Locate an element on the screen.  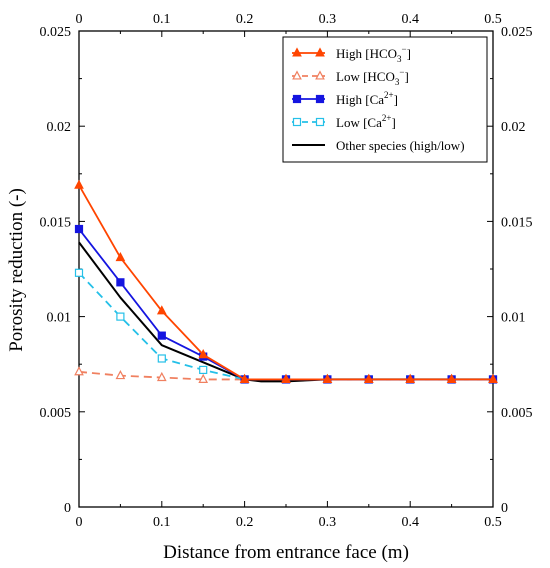
legend-entry-low-ca2: Low [Ca2+] is located at coordinates (344, 121).